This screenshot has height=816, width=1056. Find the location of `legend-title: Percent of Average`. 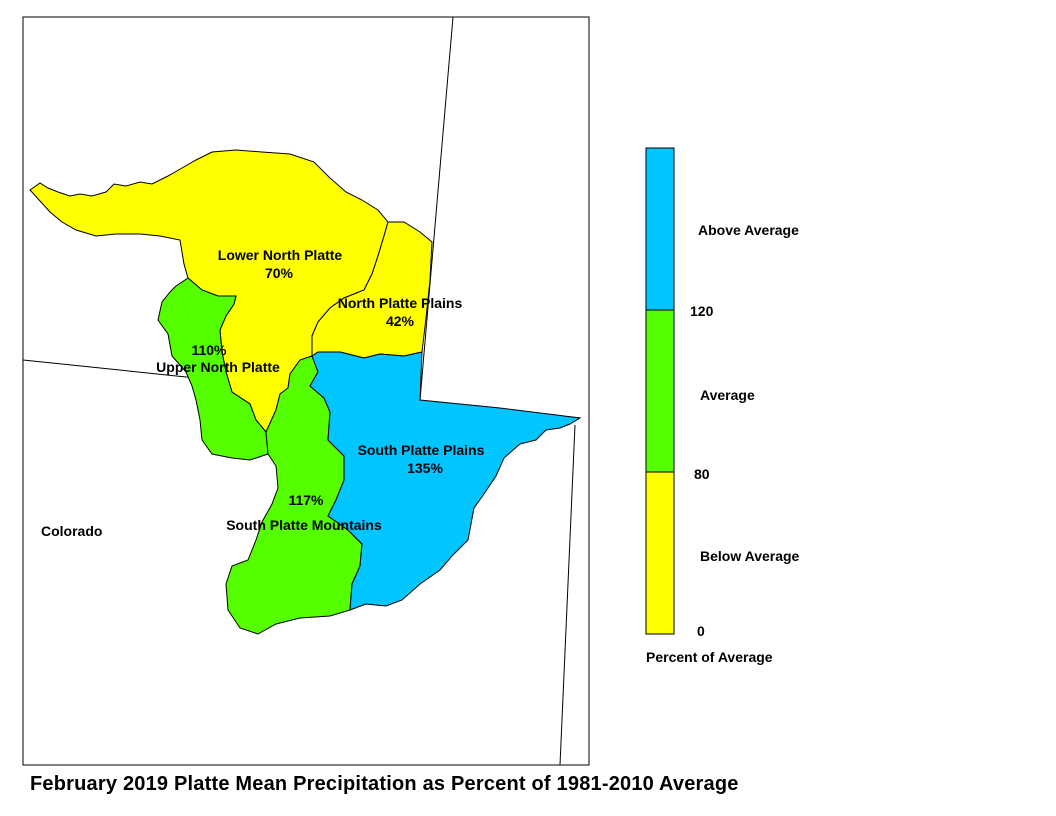

legend-title: Percent of Average is located at coordinates (709, 657).